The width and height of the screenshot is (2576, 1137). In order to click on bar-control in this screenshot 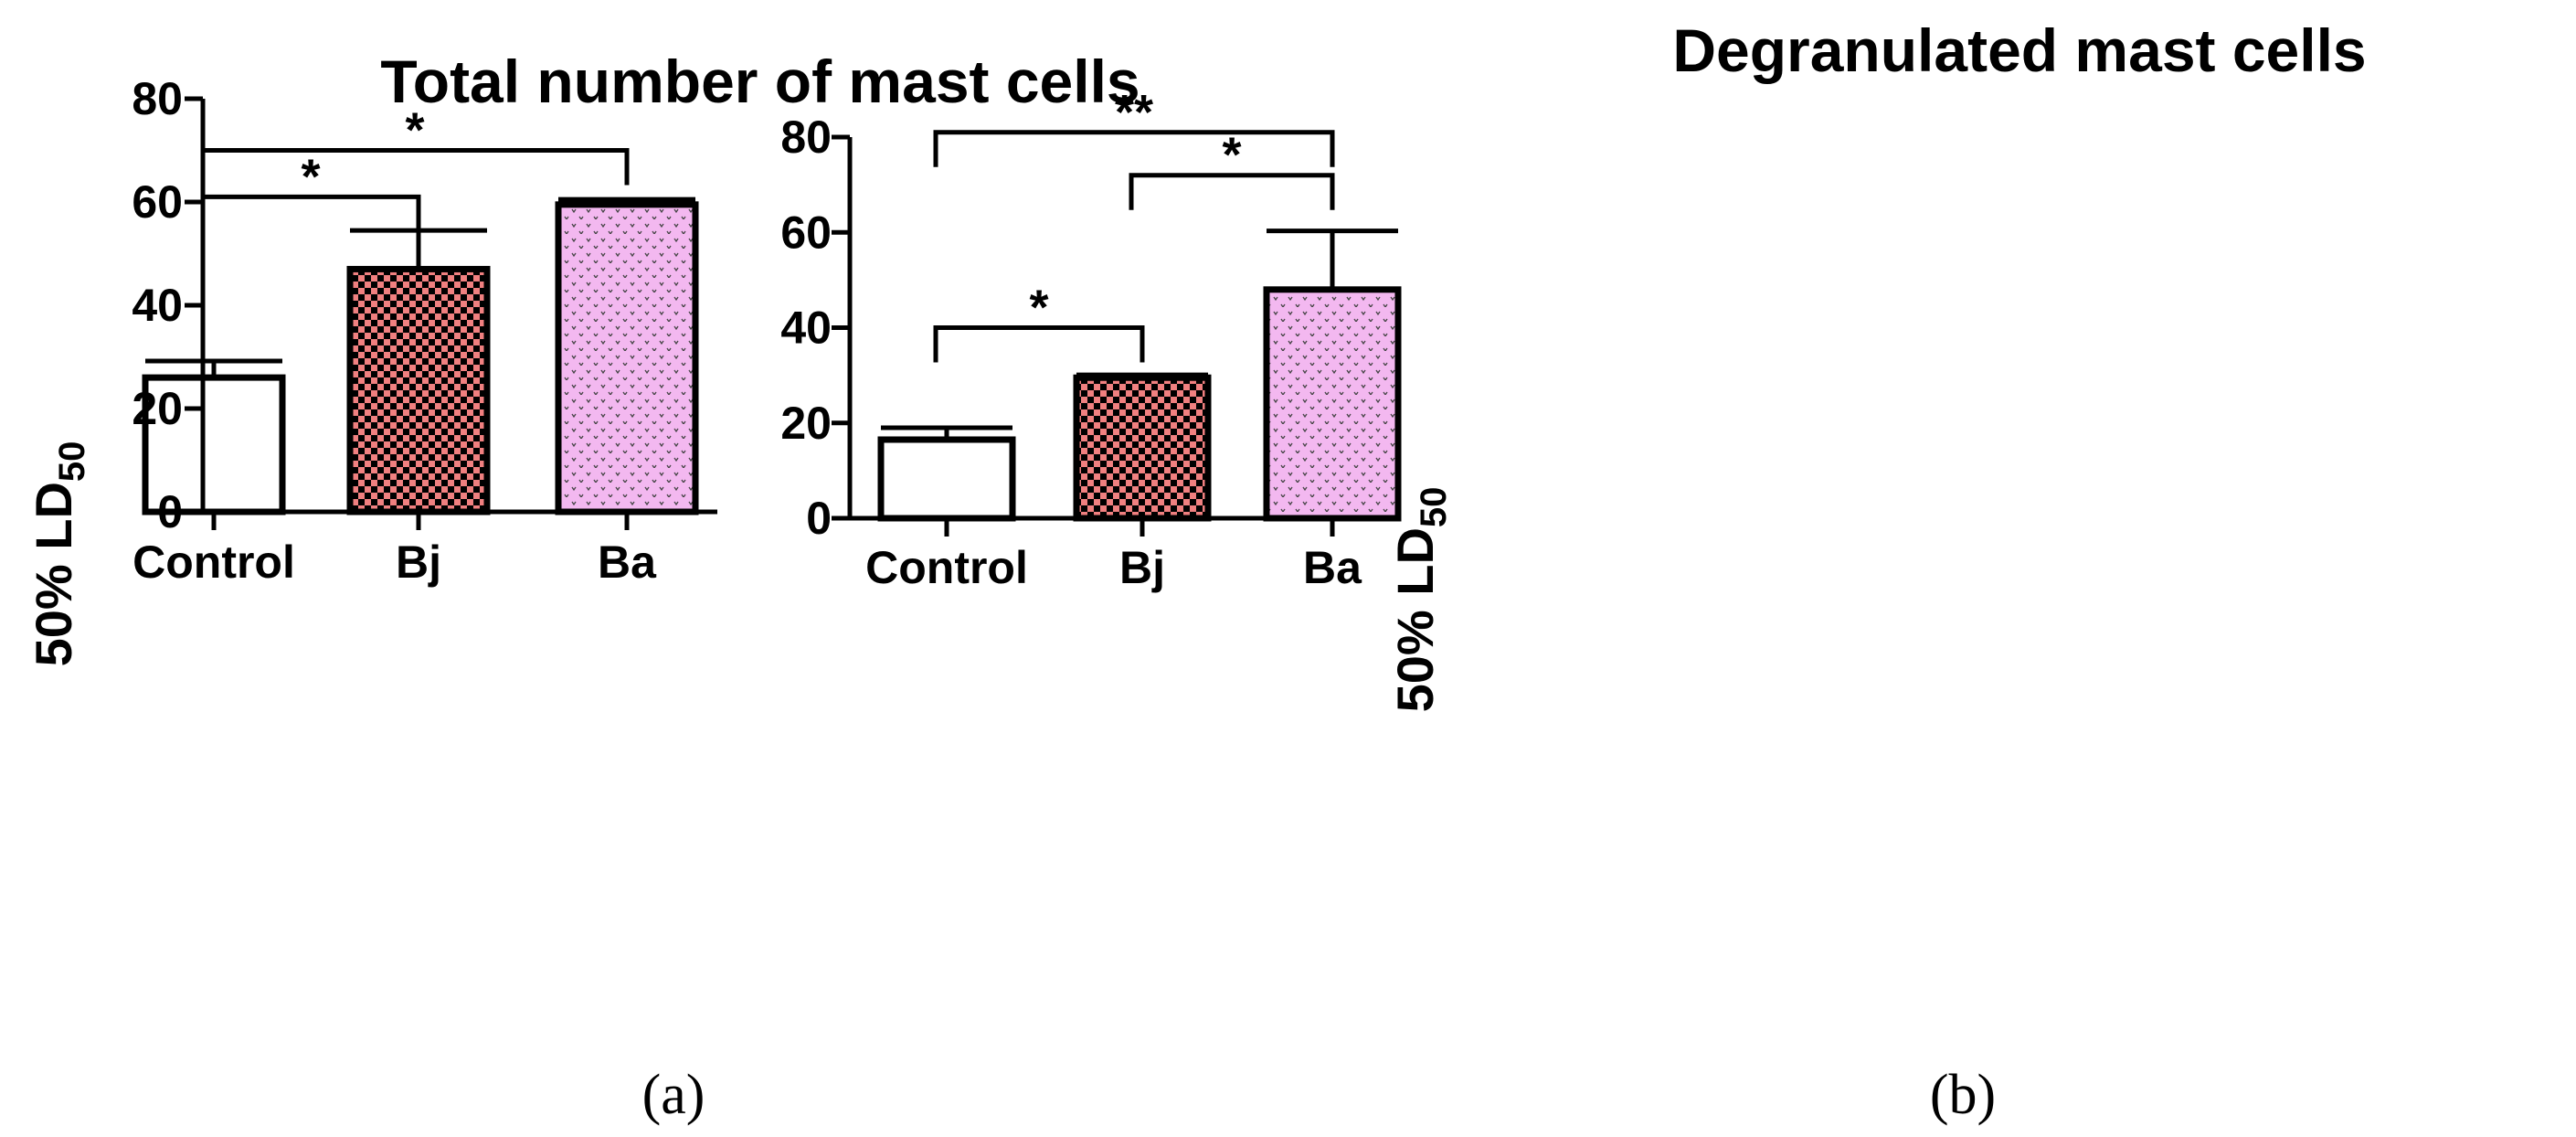, I will do `click(946, 479)`.